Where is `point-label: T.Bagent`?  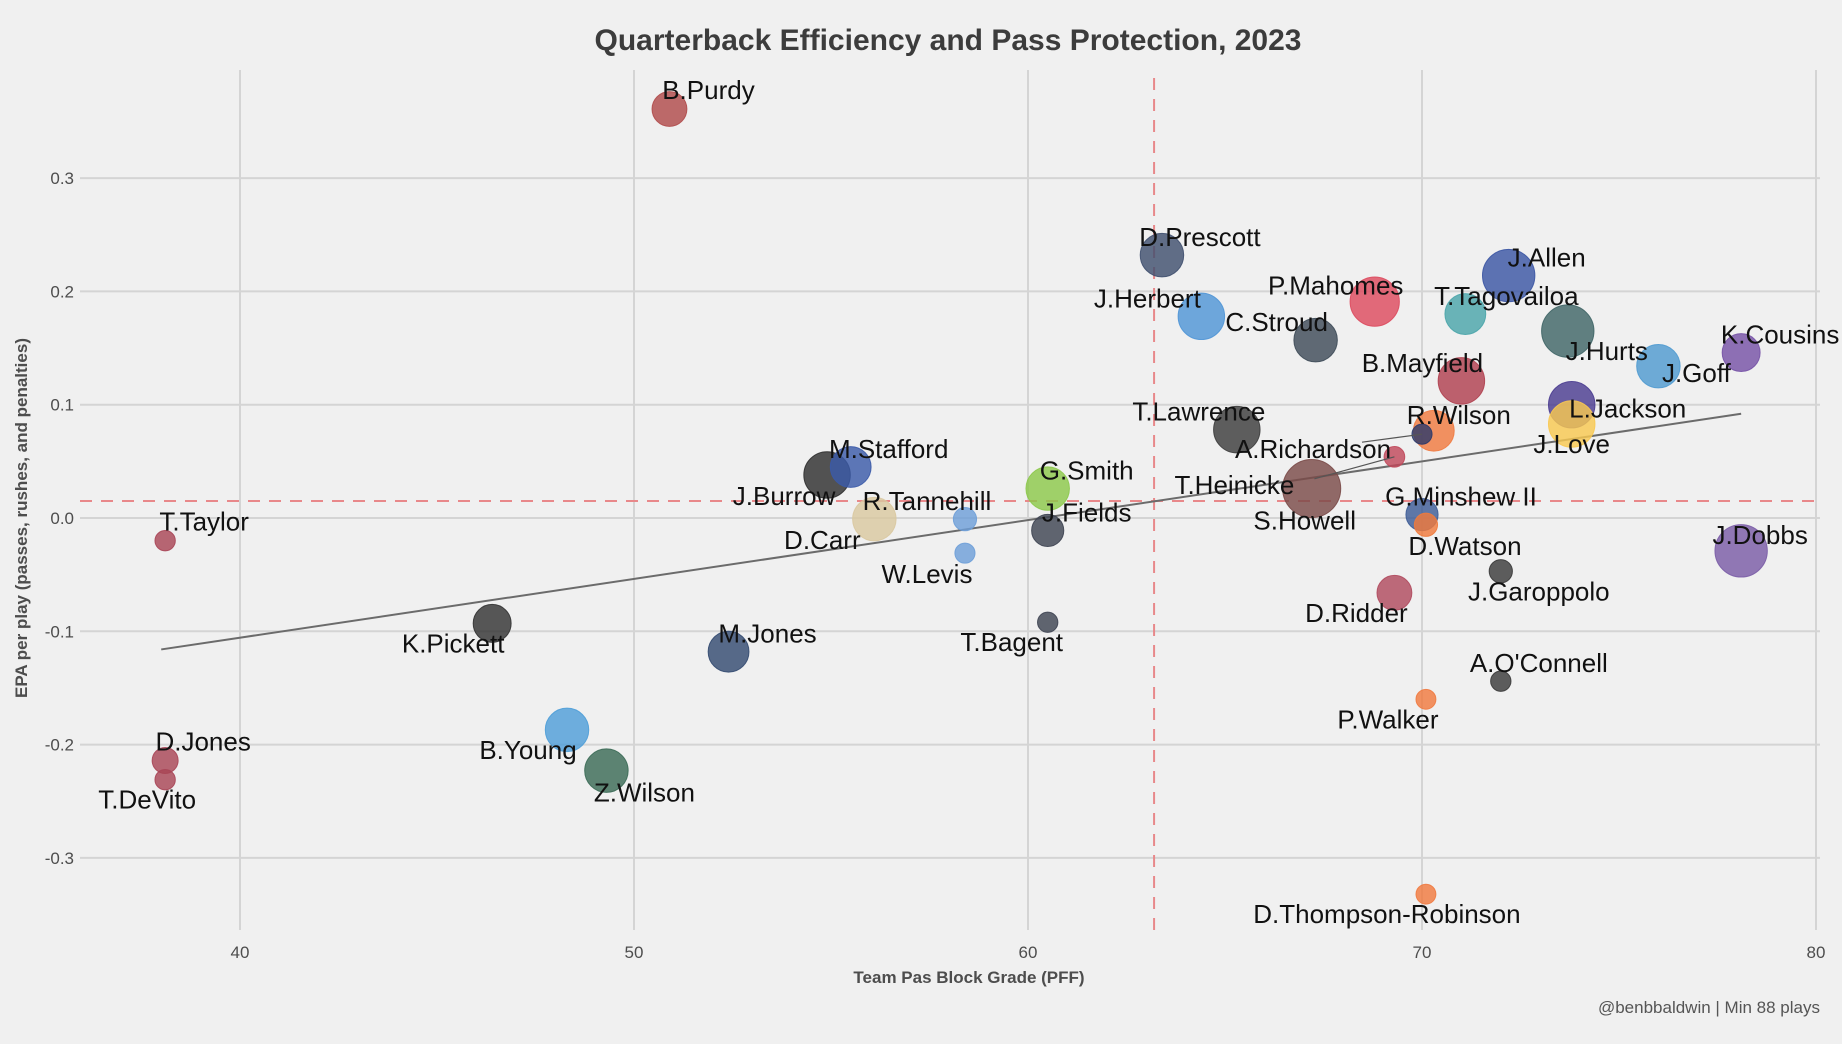
point-label: T.Bagent is located at coordinates (1011, 642).